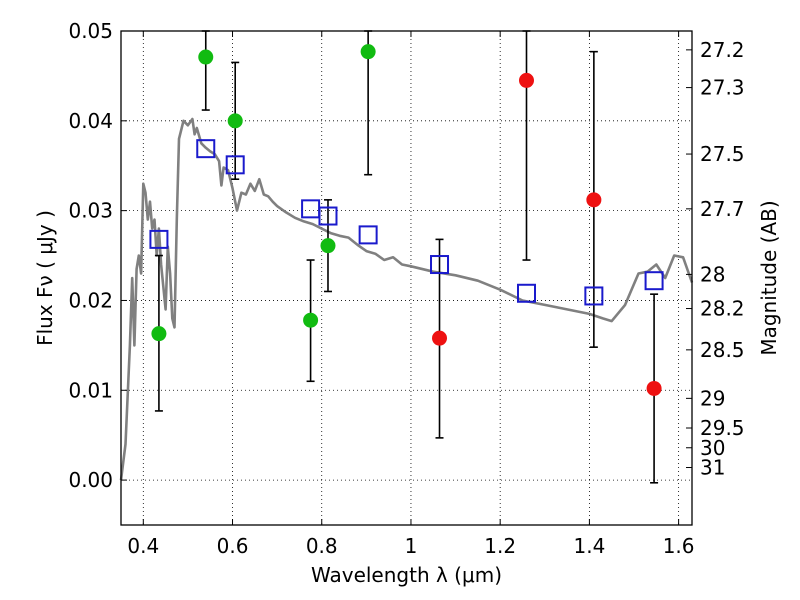 This screenshot has width=800, height=600. I want to click on y2-tick-label: 27.5, so click(722, 154).